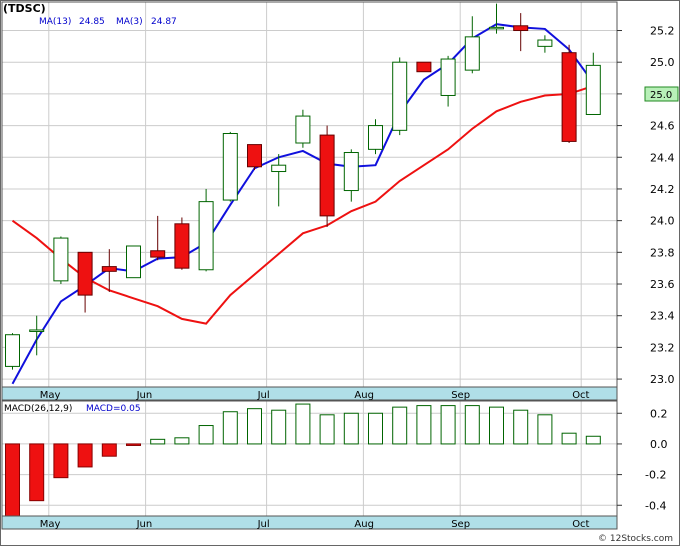 This screenshot has width=680, height=550. What do you see at coordinates (460, 524) in the screenshot?
I see `macd-month-label: Sep` at bounding box center [460, 524].